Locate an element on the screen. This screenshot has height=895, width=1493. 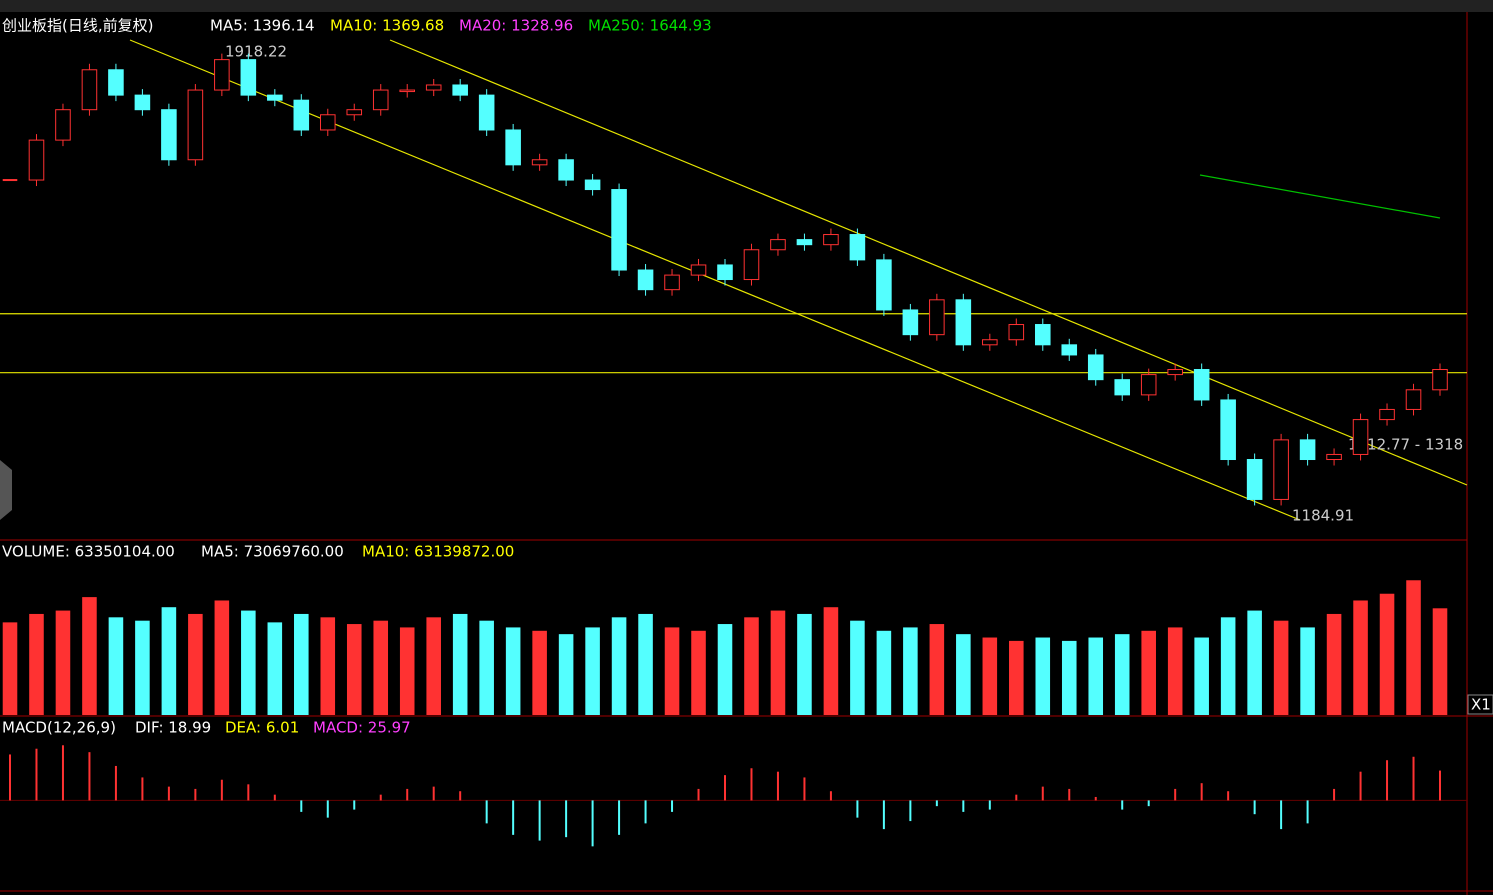
macd-dif: DIF: 18.99 is located at coordinates (173, 728).